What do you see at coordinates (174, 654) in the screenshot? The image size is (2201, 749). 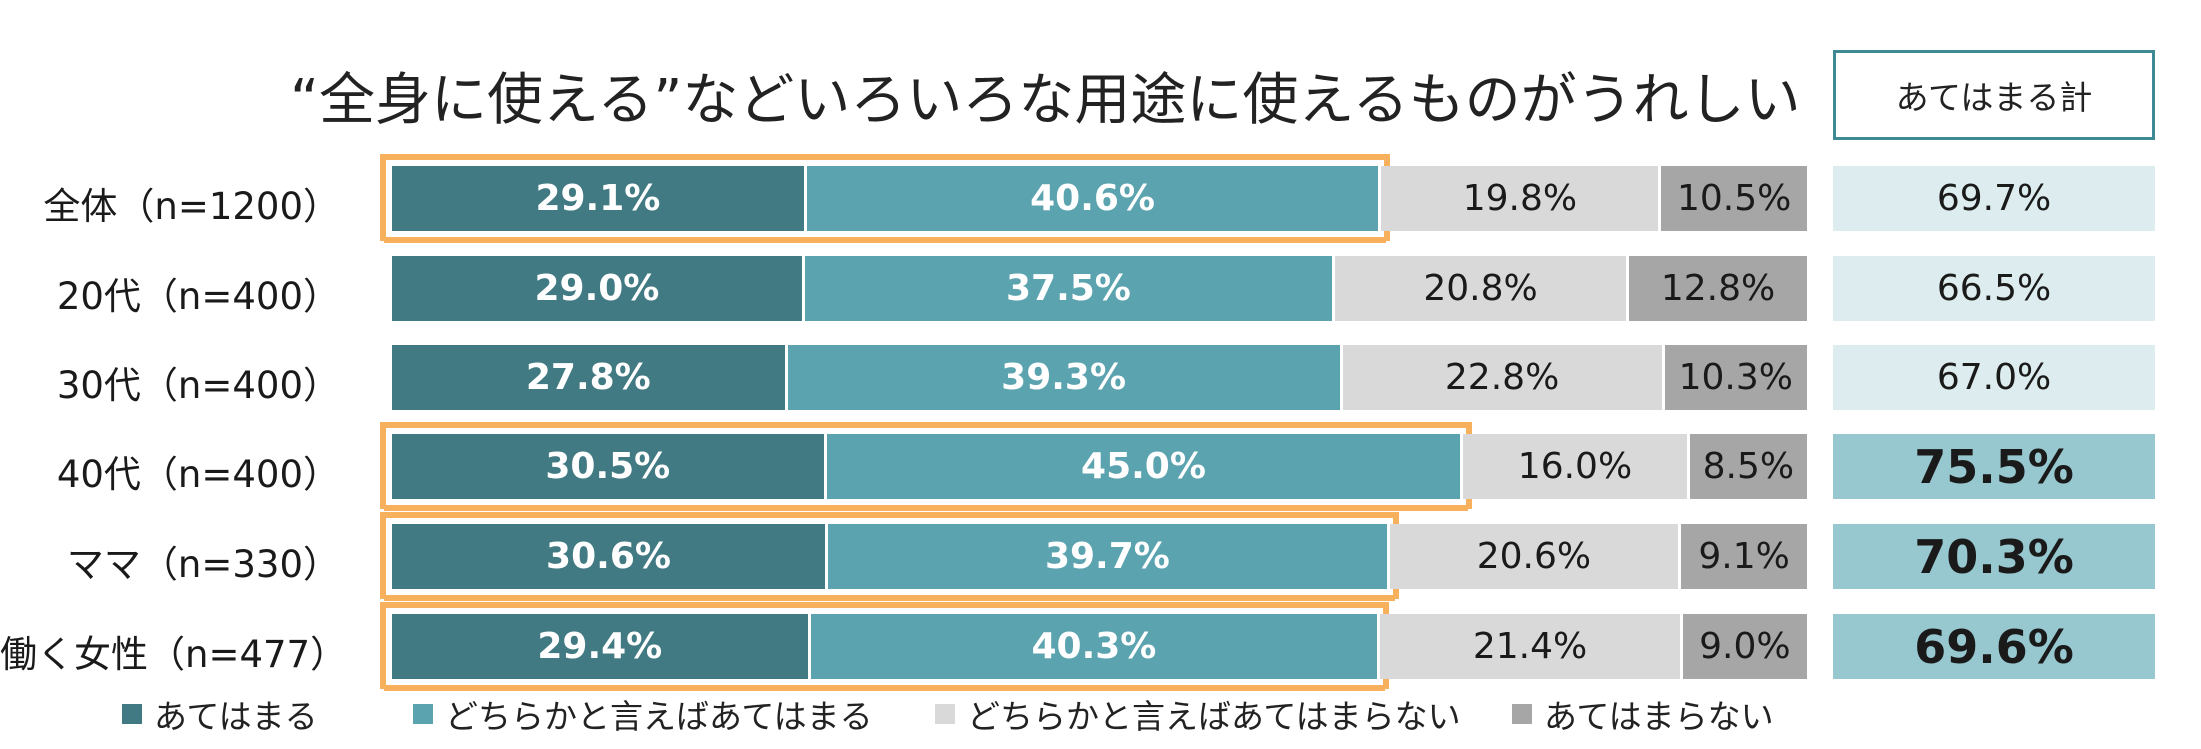 I see `row-label: 働く女性（n=477）` at bounding box center [174, 654].